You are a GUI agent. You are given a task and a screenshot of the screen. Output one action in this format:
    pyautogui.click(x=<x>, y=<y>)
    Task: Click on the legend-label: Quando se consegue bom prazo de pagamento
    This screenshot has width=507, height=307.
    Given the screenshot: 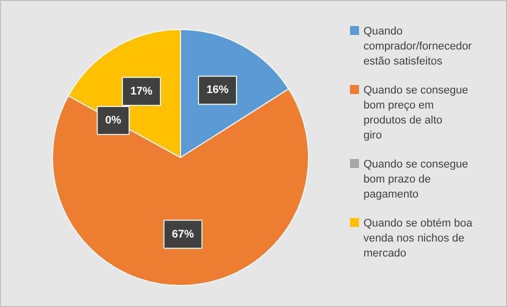 What is the action you would take?
    pyautogui.click(x=416, y=179)
    